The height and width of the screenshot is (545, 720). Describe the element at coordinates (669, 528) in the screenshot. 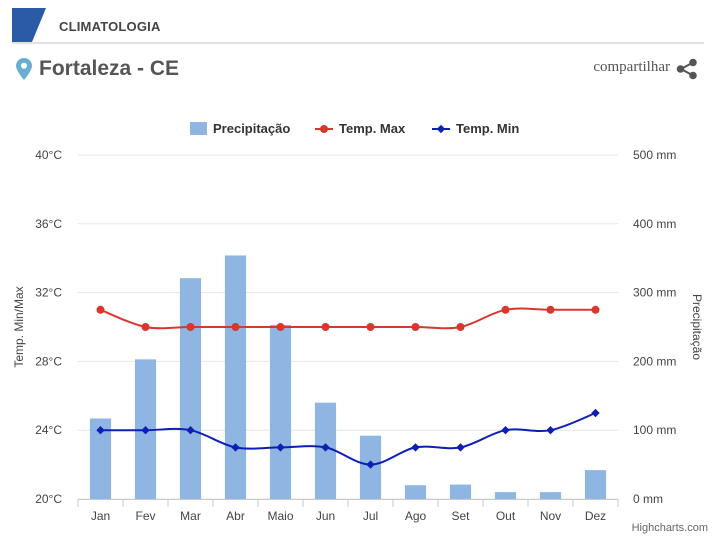

I see `chart-credits: Highcharts.com` at that location.